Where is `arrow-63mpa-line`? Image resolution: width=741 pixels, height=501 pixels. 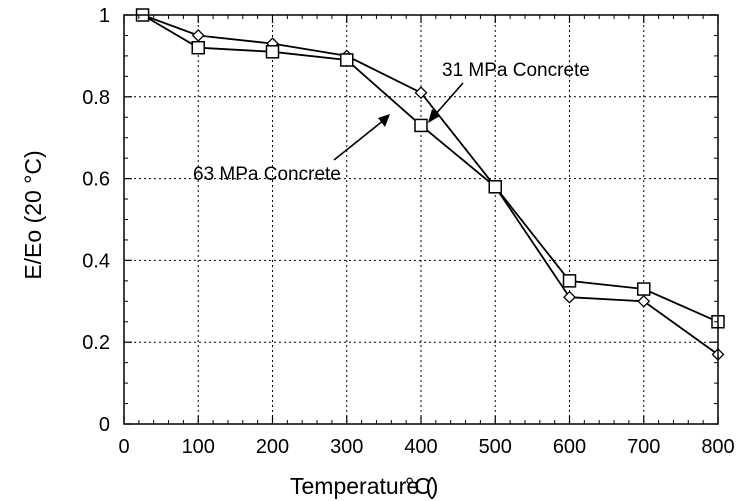 arrow-63mpa-line is located at coordinates (359, 140).